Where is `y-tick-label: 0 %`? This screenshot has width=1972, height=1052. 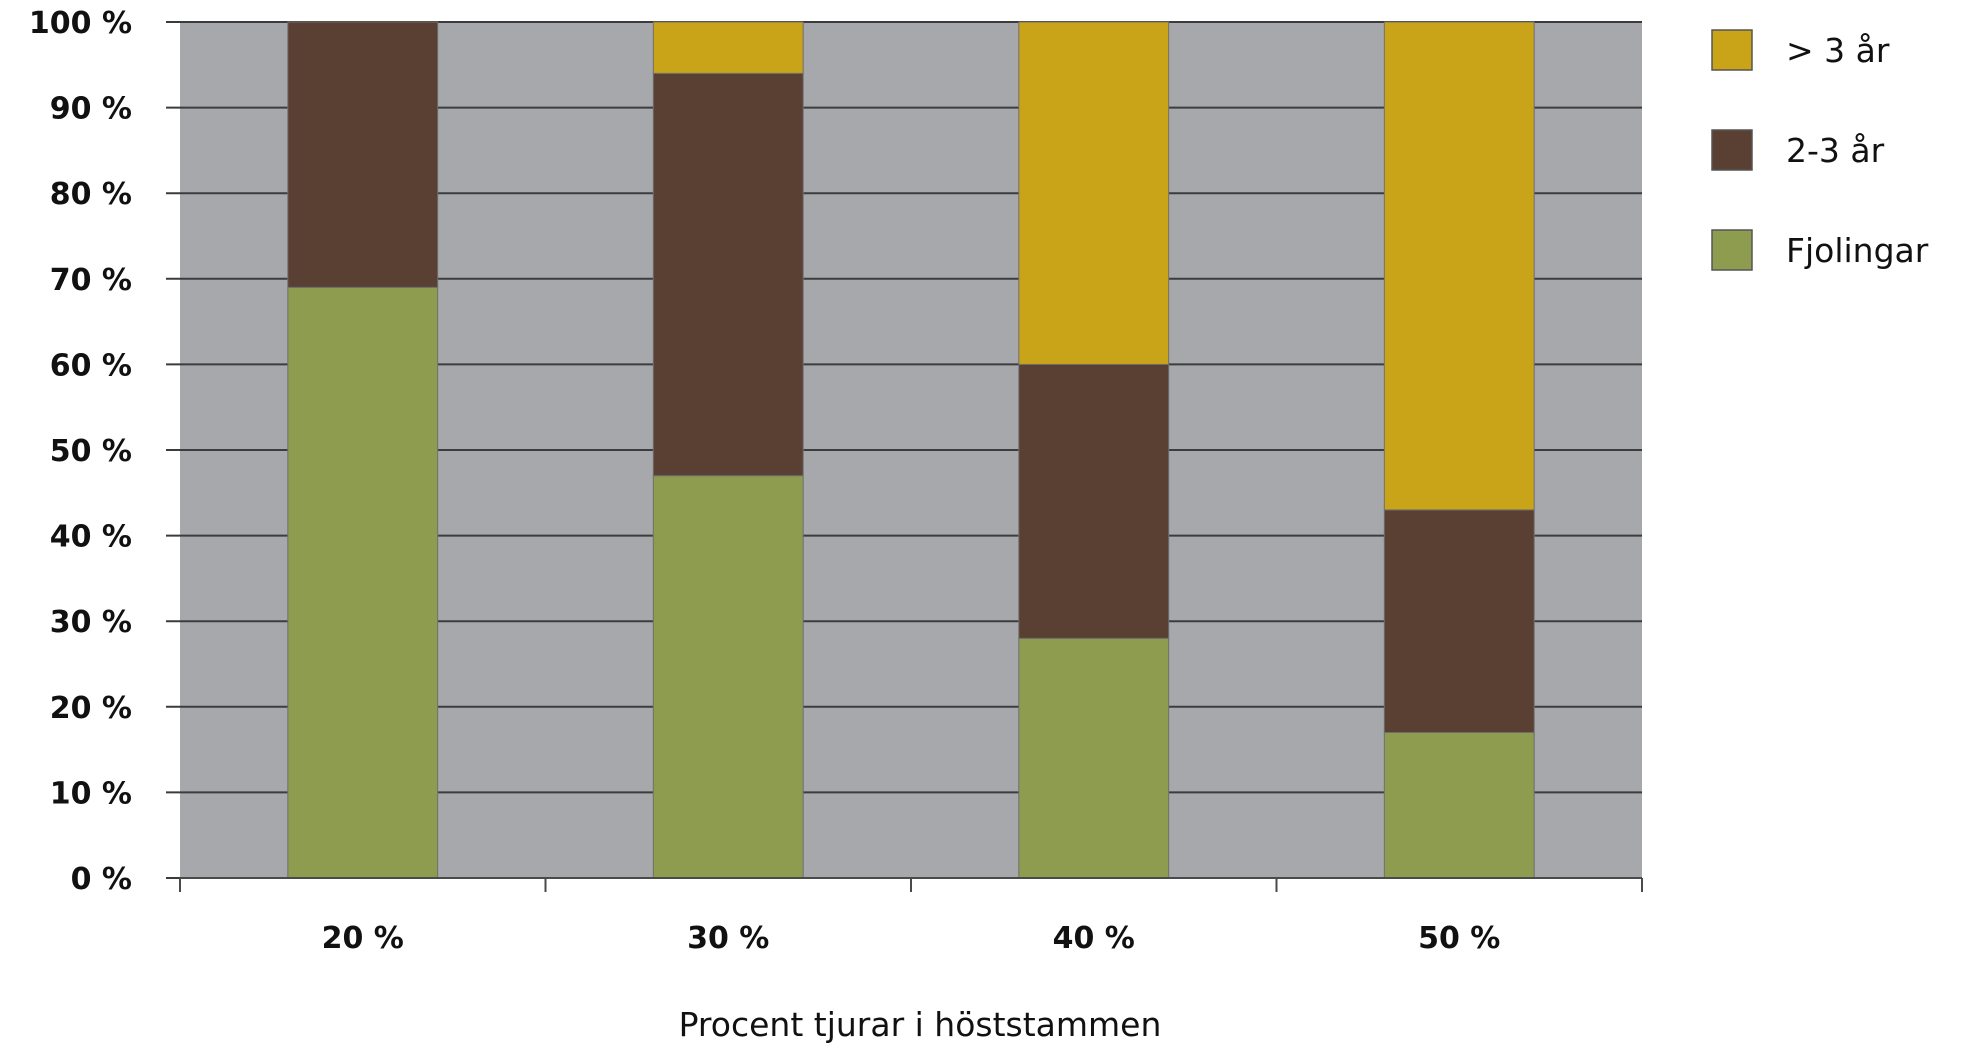
y-tick-label: 0 % is located at coordinates (101, 879).